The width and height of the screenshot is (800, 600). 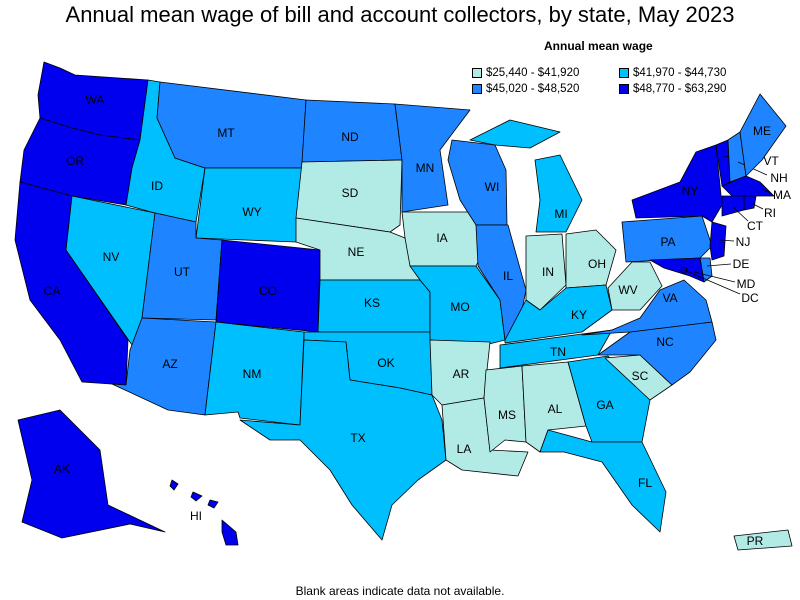 I want to click on state-shape-sd, so click(x=349, y=196).